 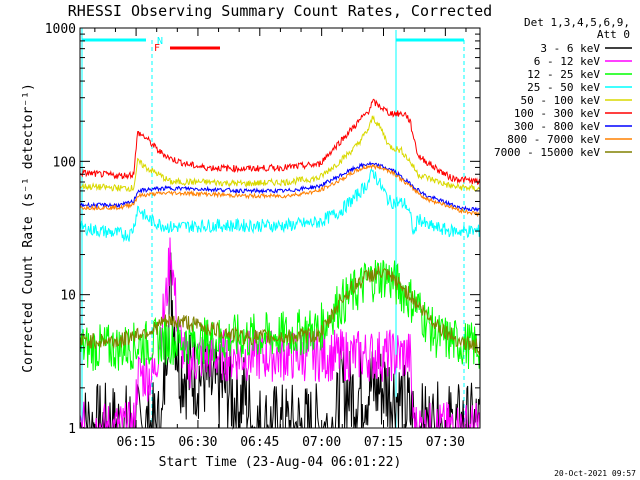 What do you see at coordinates (570, 48) in the screenshot?
I see `legend-entry-label: 3 - 6 keV` at bounding box center [570, 48].